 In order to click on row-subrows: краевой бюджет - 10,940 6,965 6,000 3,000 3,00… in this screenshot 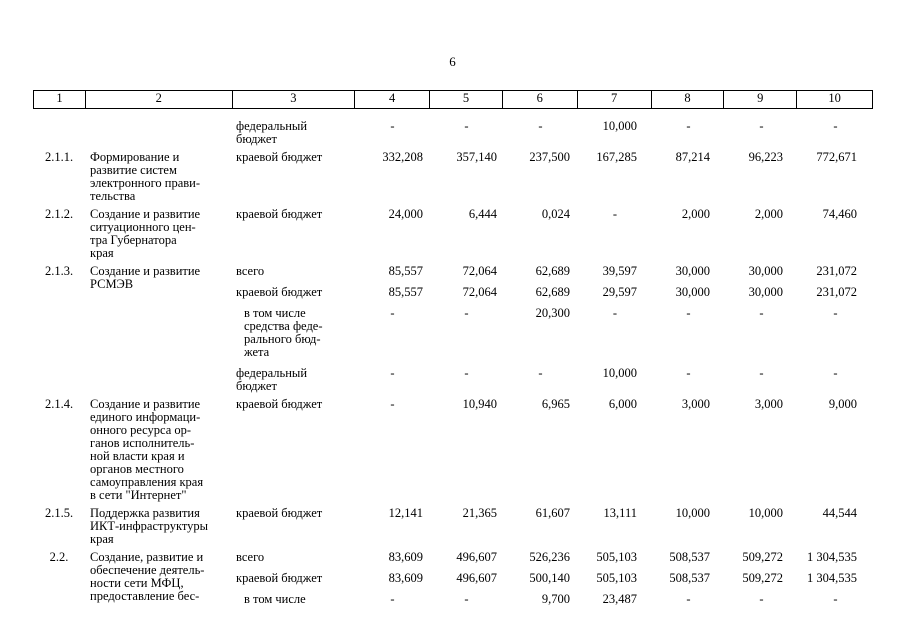, I will do `click(552, 404)`.